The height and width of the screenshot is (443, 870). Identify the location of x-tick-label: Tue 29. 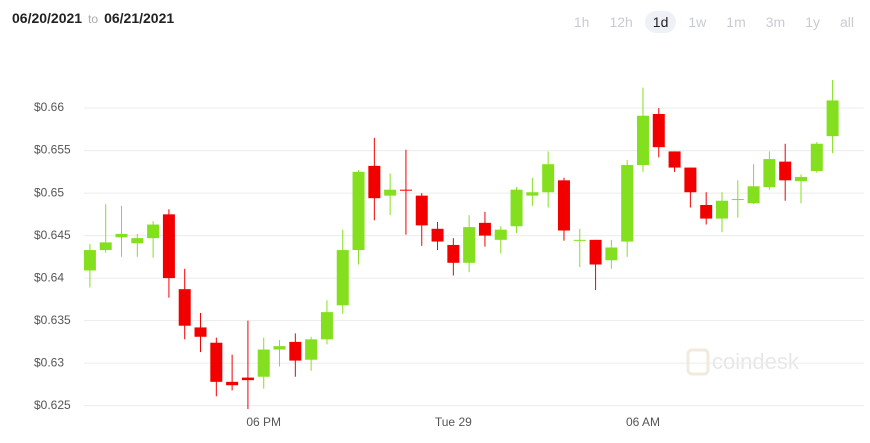
(453, 422).